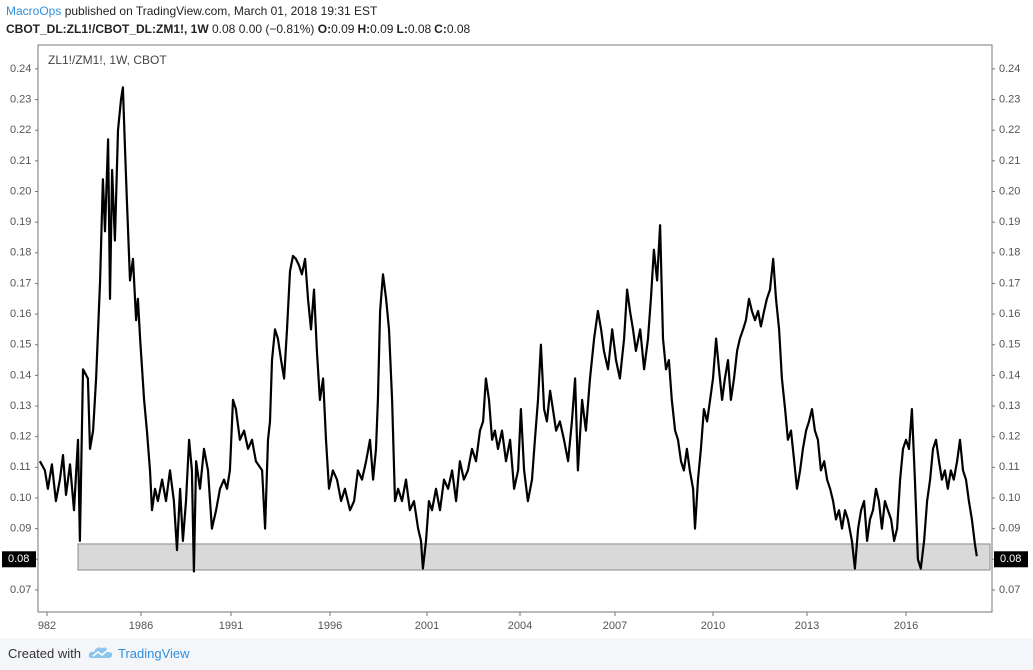  What do you see at coordinates (324, 29) in the screenshot?
I see `ohlc-label: O:` at bounding box center [324, 29].